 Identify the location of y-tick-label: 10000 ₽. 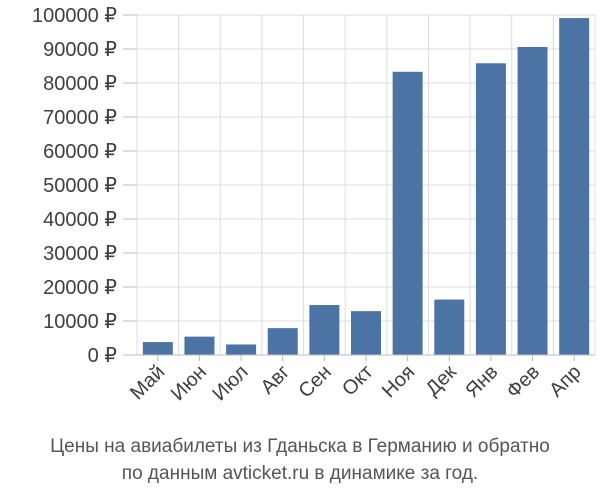
(80, 322).